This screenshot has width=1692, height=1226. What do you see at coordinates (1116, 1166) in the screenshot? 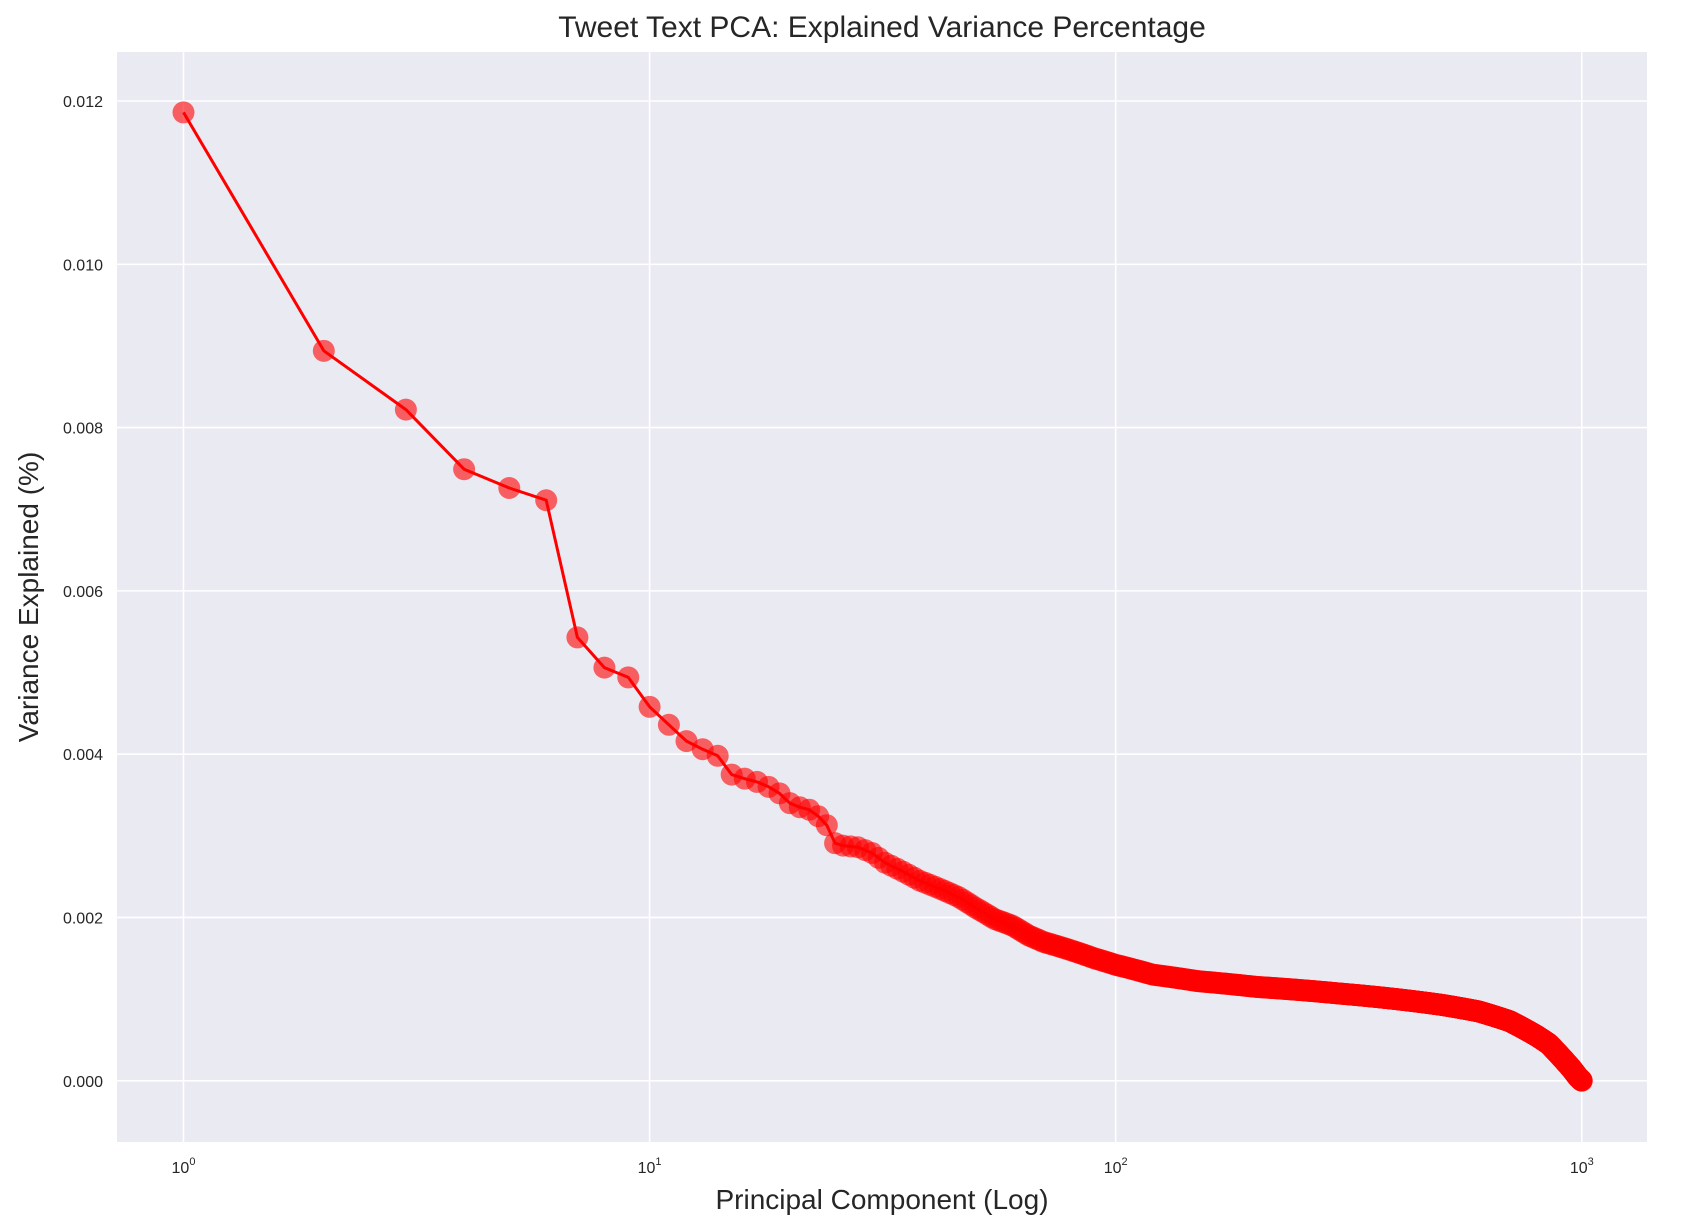
I see `x-tick-label-2: 10²` at bounding box center [1116, 1166].